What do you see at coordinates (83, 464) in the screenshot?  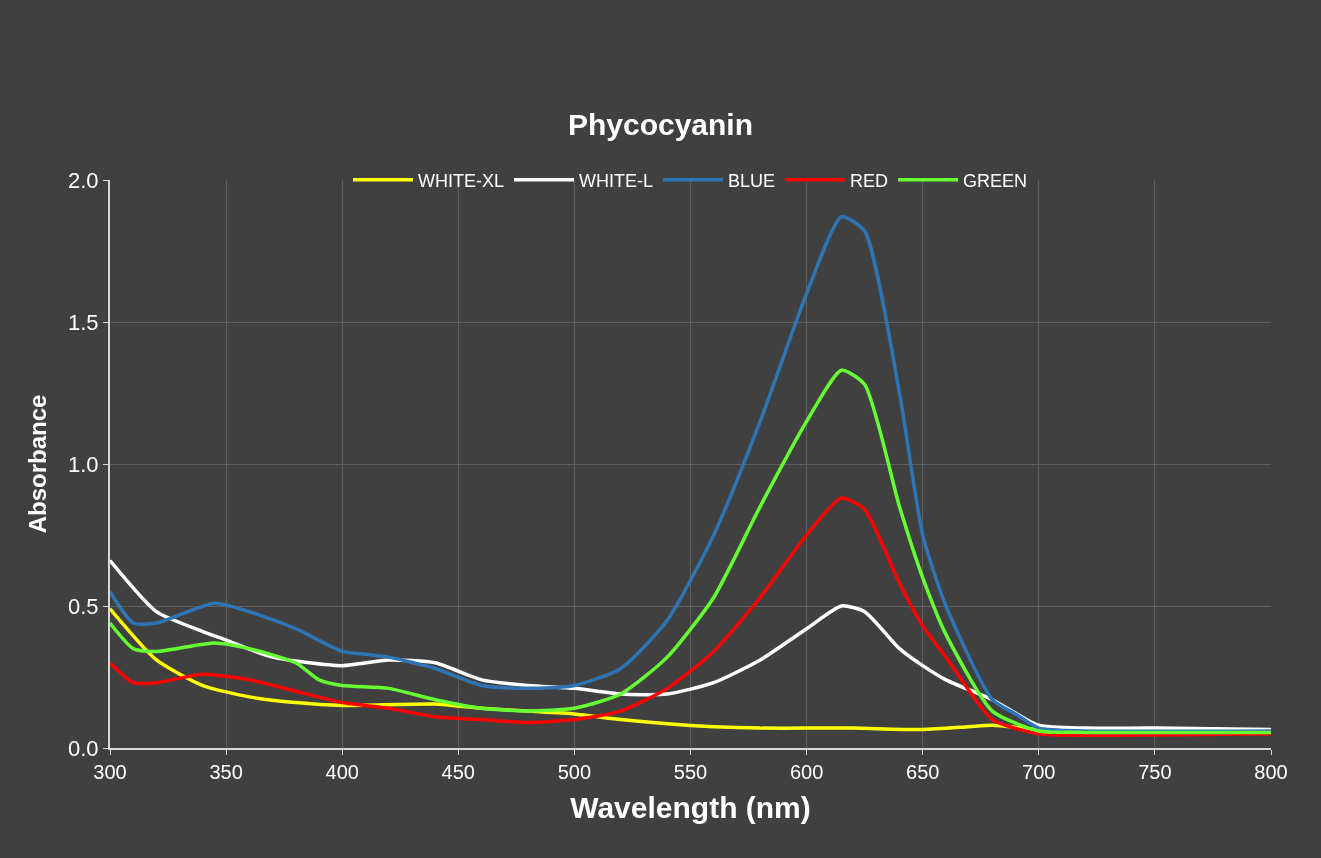 I see `y-tick-label: 1.0` at bounding box center [83, 464].